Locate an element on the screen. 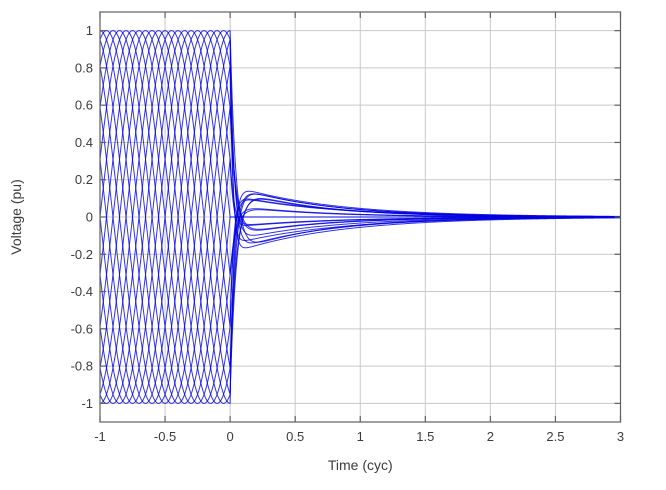 The image size is (666, 490). x-tick-label: 1 is located at coordinates (360, 436).